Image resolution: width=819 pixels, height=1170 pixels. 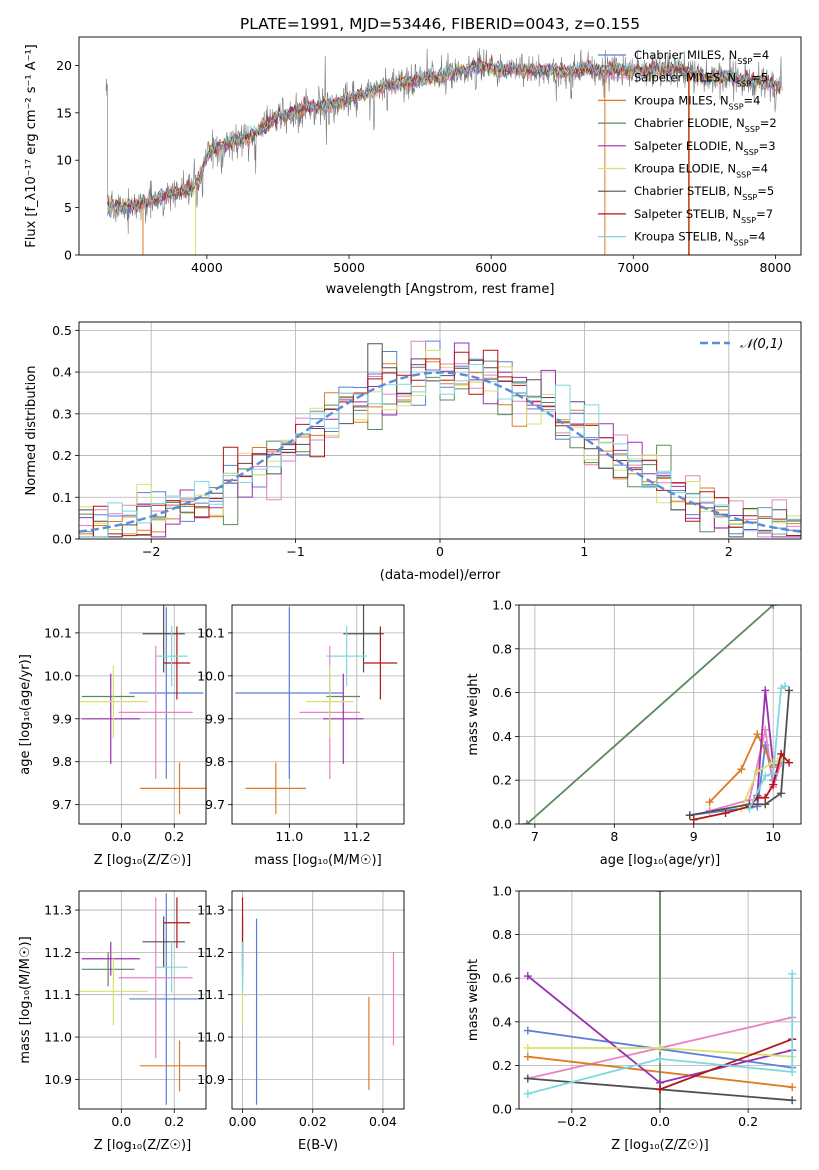 What do you see at coordinates (773, 836) in the screenshot?
I see `x-tick-label: 10` at bounding box center [773, 836].